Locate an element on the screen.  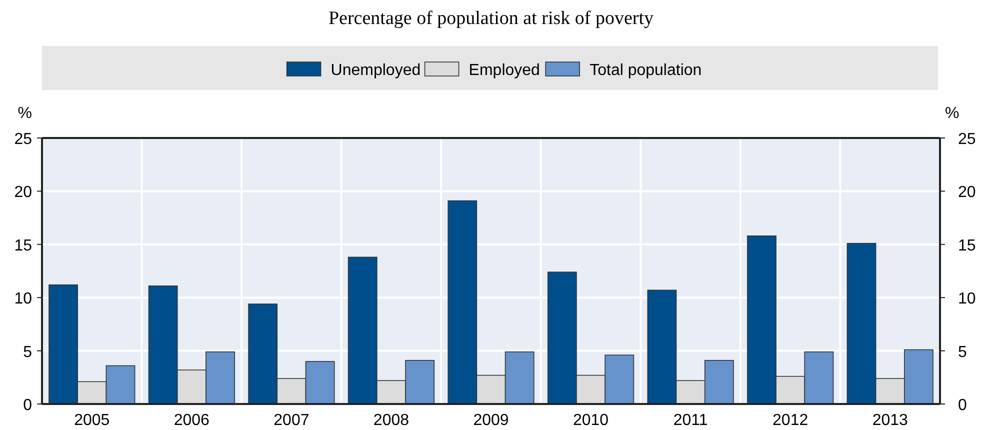
chart-title: Percentage of population at risk of poverty is located at coordinates (491, 18).